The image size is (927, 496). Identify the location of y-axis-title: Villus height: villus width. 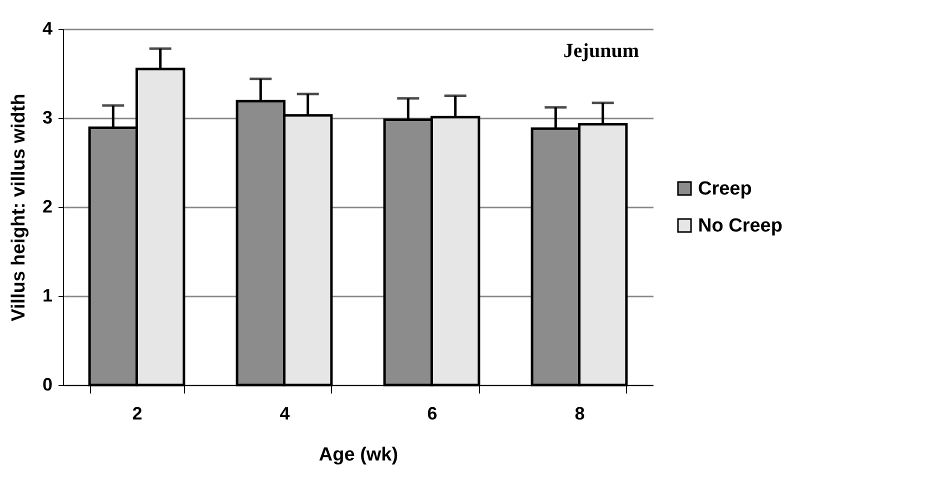
(19, 208).